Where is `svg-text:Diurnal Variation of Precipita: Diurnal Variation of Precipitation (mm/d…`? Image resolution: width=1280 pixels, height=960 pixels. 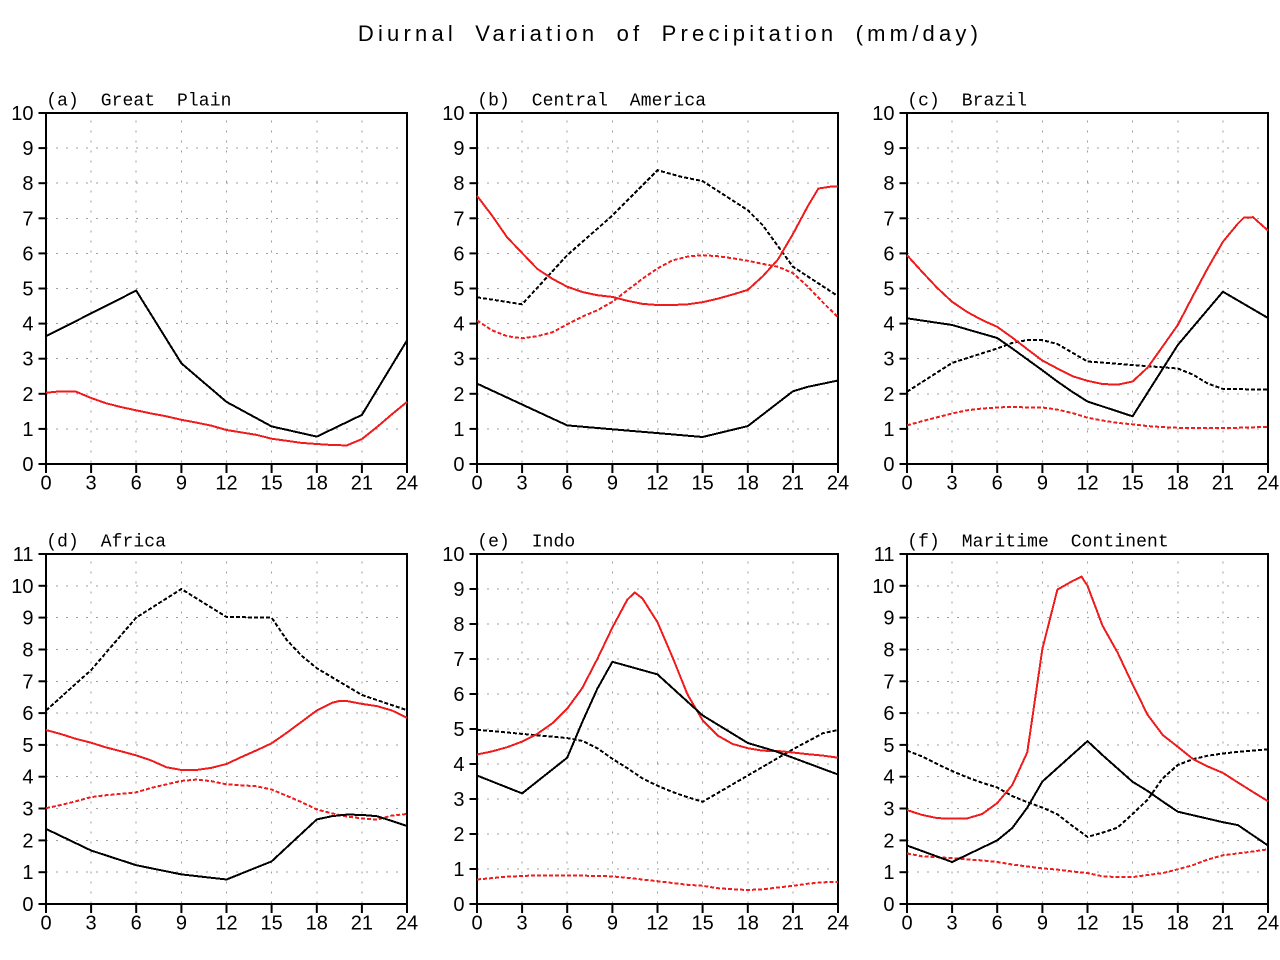
svg-text:Diurnal Variation of Precipita: Diurnal Variation of Precipitation (mm/d… is located at coordinates (670, 33).